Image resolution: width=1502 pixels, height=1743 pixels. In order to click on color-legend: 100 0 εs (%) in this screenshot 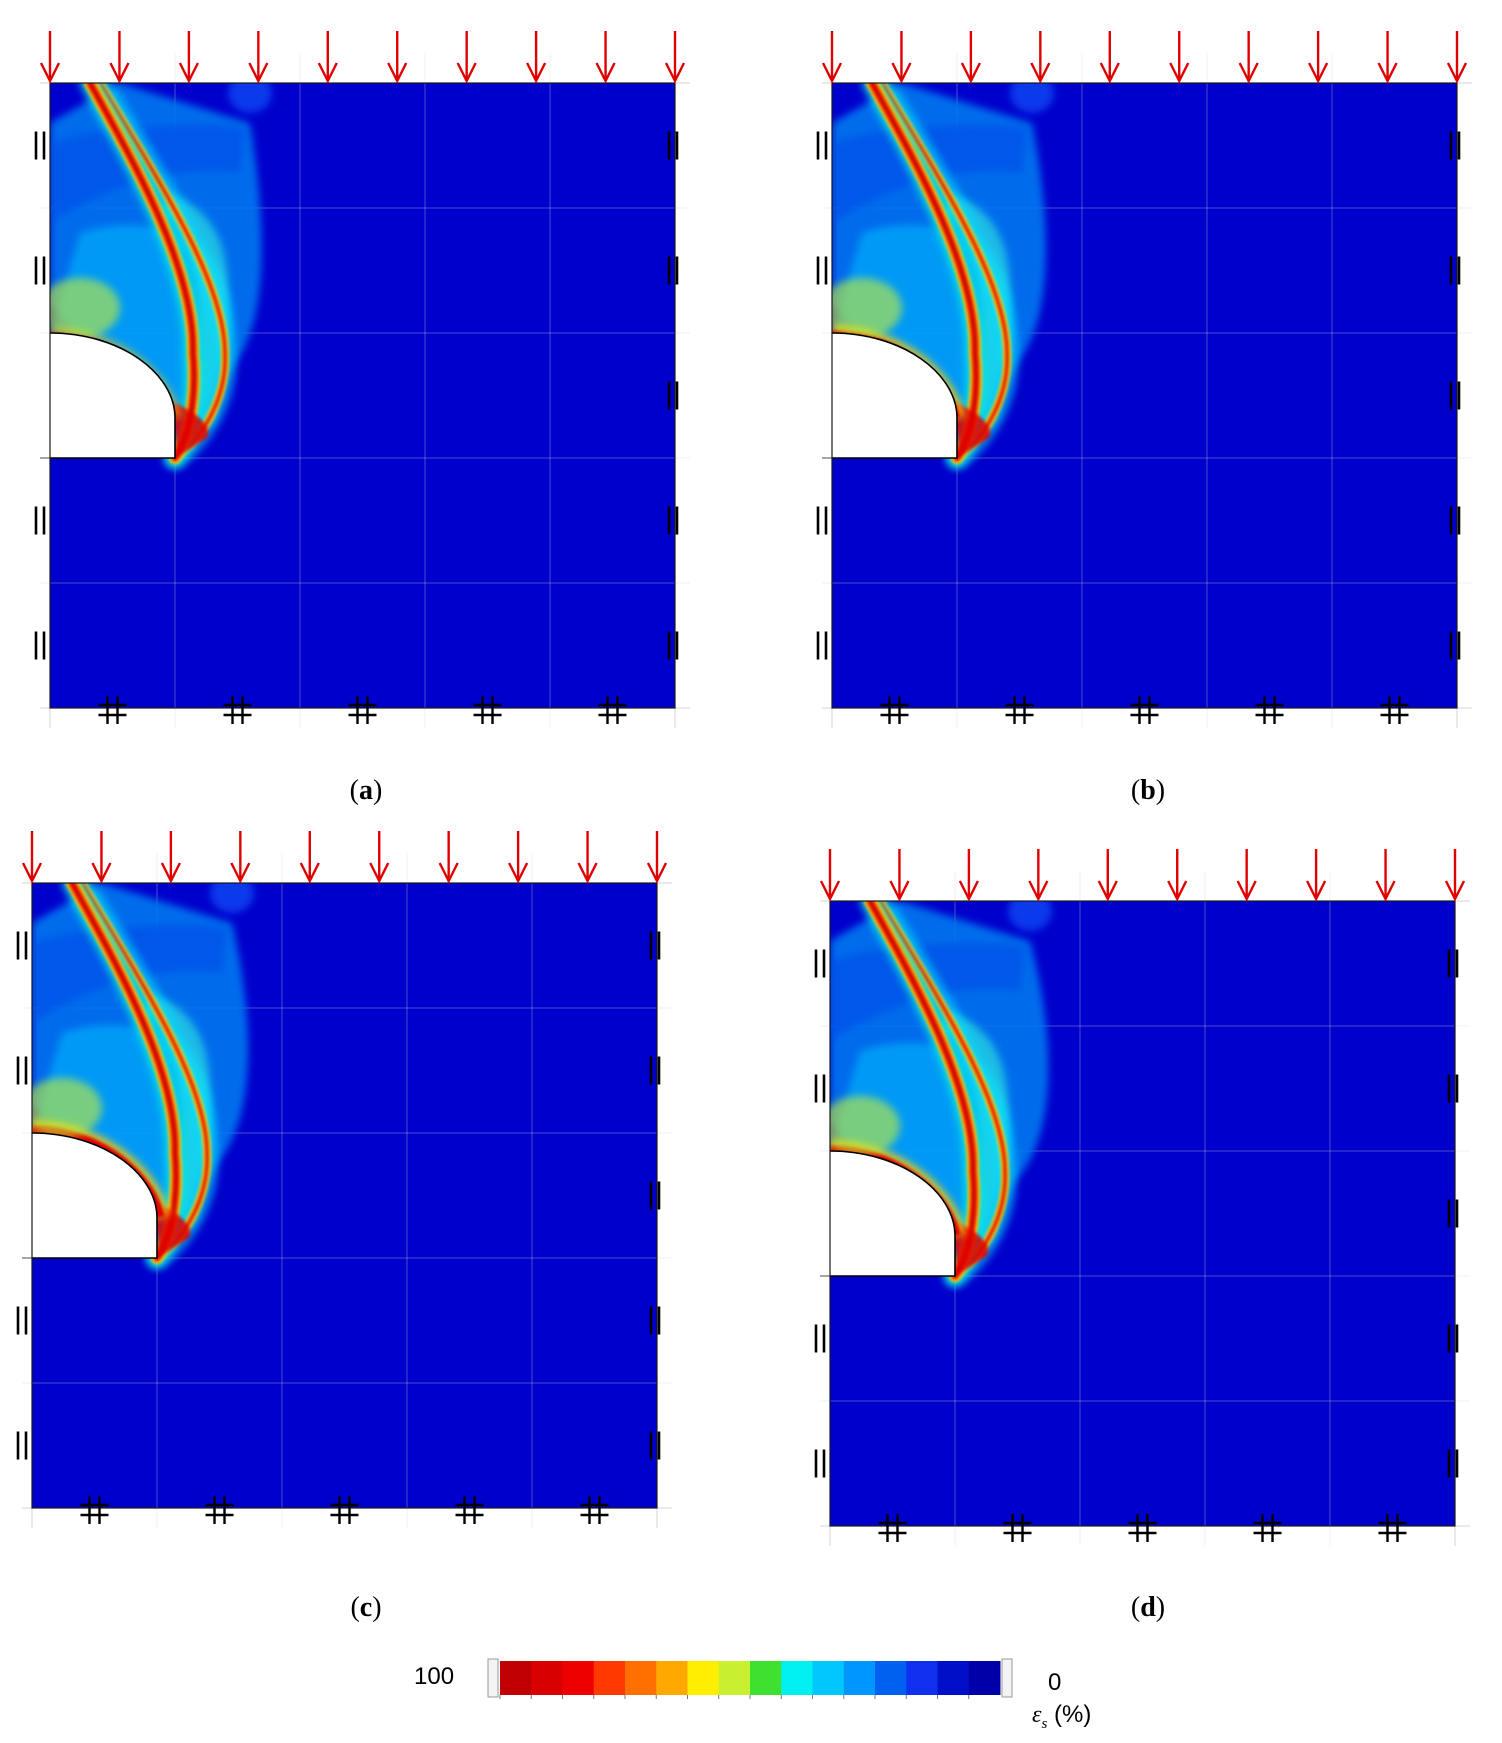, I will do `click(760, 1694)`.